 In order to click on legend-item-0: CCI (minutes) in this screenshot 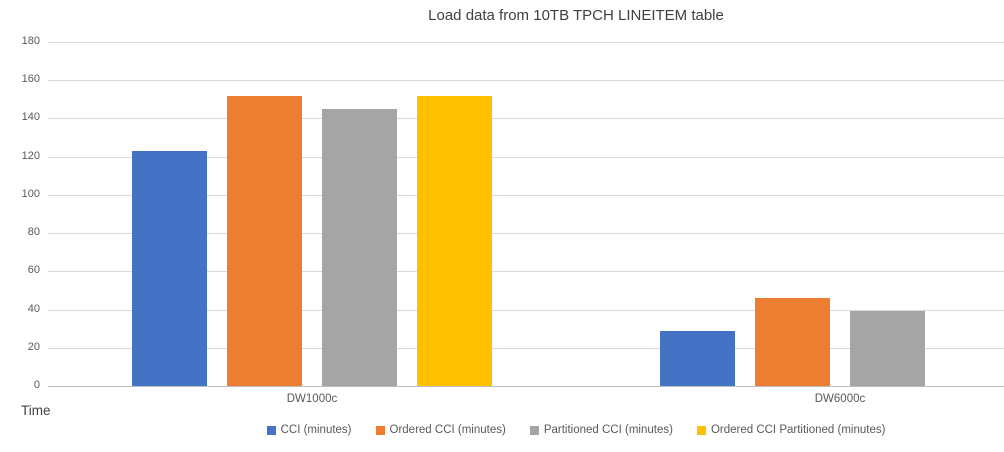, I will do `click(309, 430)`.